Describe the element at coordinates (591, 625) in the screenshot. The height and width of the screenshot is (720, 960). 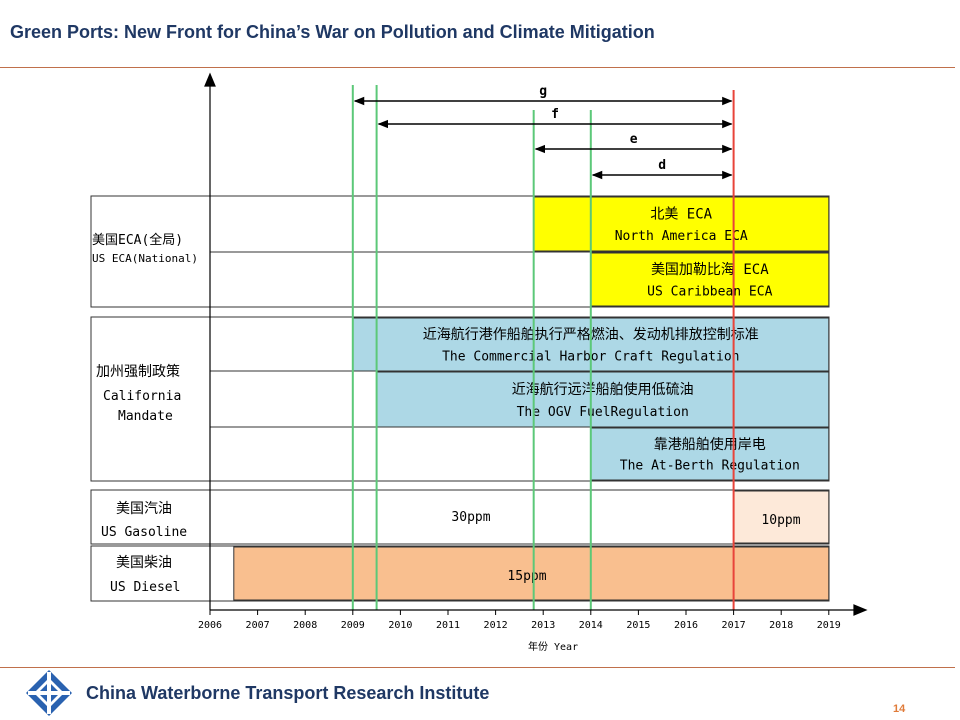
I see `x-tick-label: 2014` at that location.